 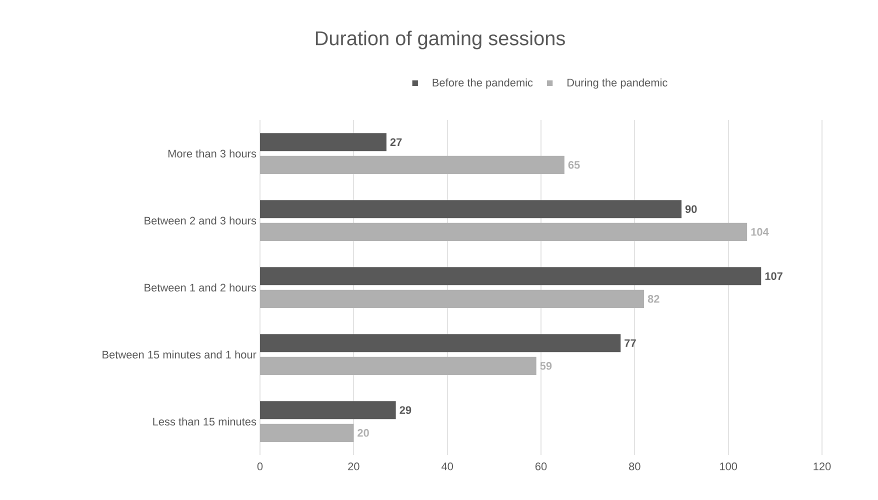 What do you see at coordinates (760, 232) in the screenshot?
I see `data-label: 104` at bounding box center [760, 232].